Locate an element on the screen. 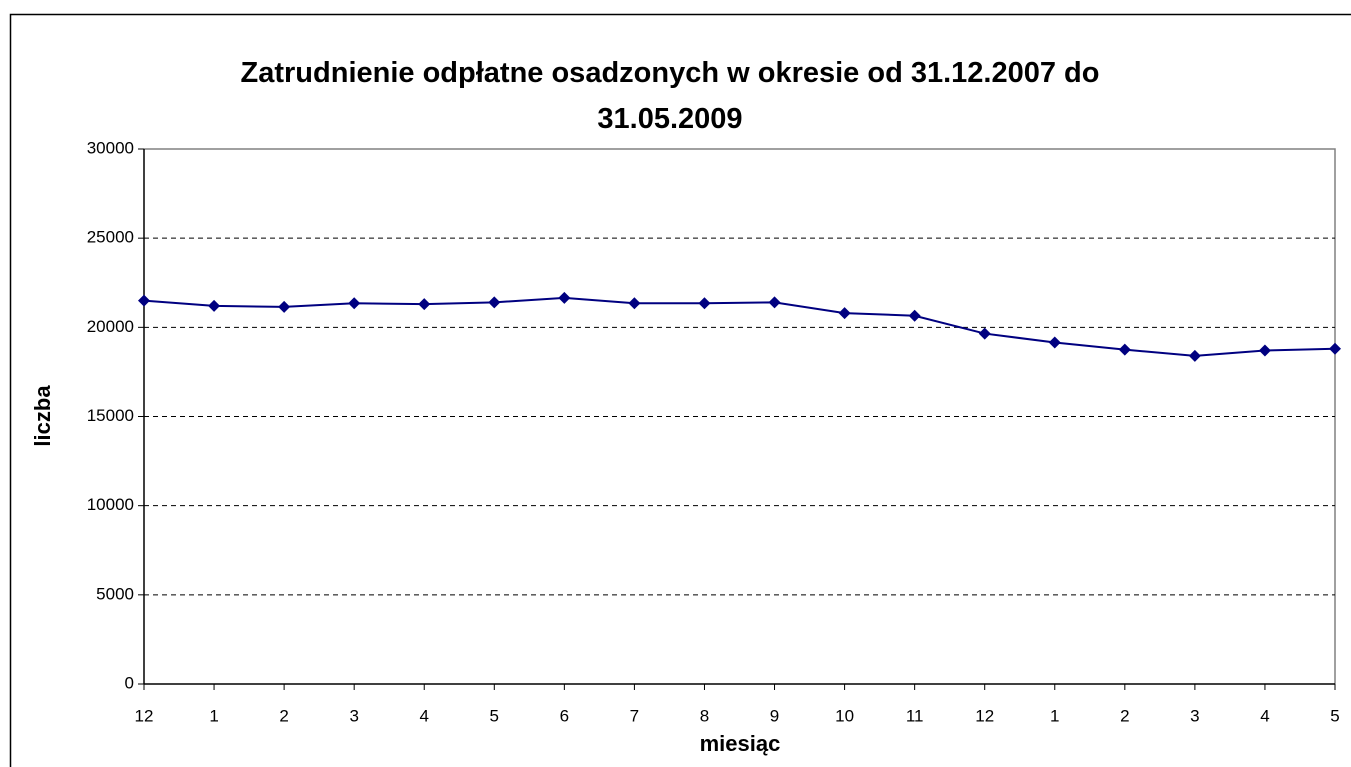  y-tick-label: 10000 is located at coordinates (110, 504).